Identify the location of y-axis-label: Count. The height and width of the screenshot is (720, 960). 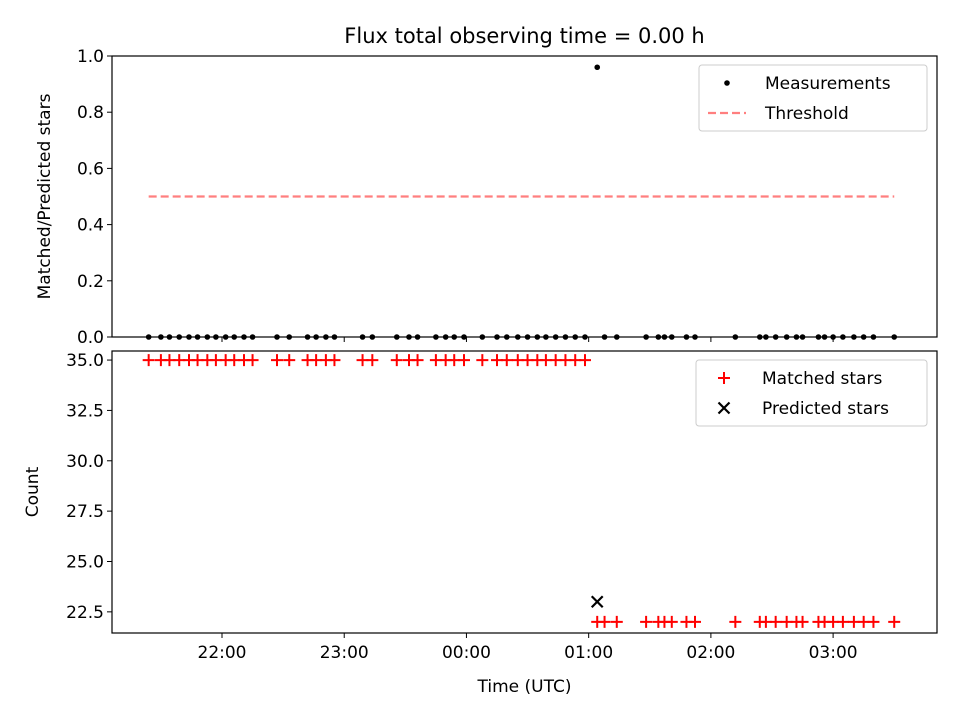
(33, 491).